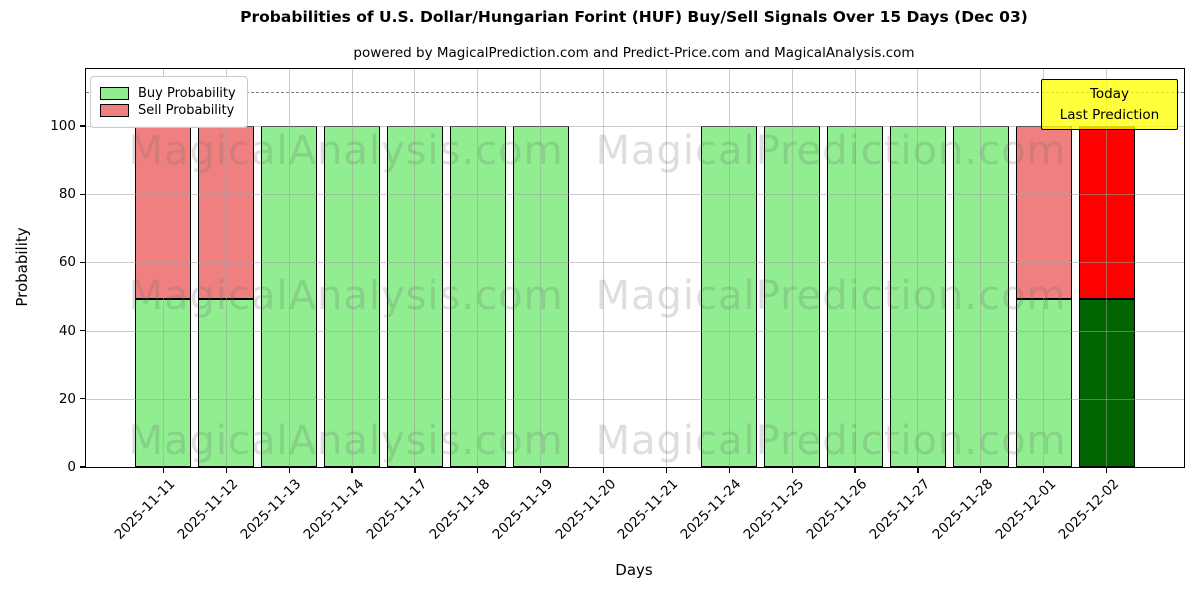 This screenshot has height=600, width=1200. What do you see at coordinates (114, 110) in the screenshot?
I see `legend-swatch-sell` at bounding box center [114, 110].